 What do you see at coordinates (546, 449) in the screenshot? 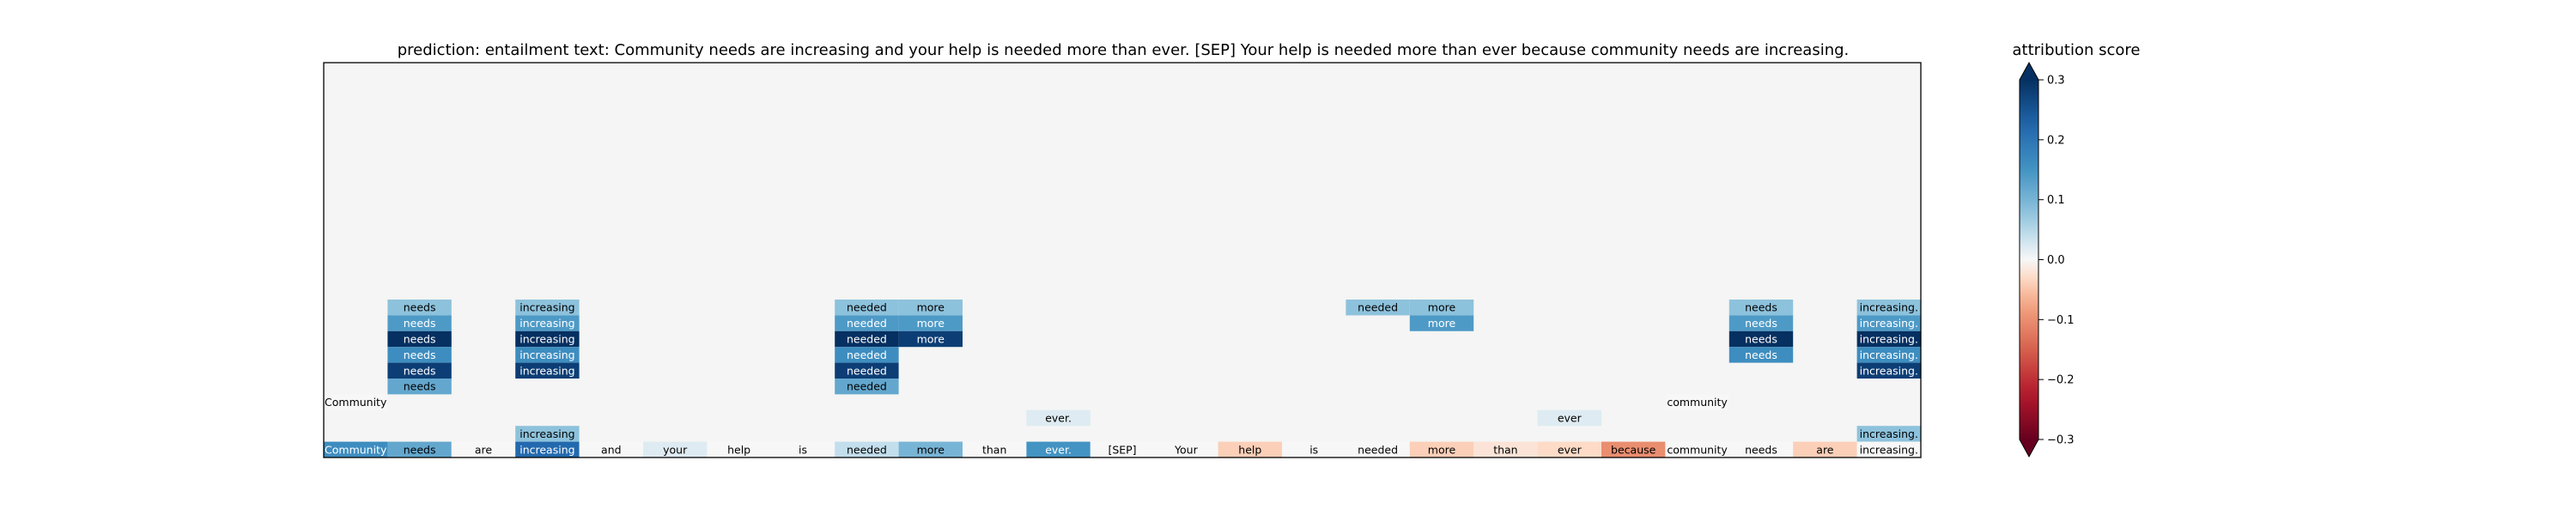
I see `token-label: increasing` at bounding box center [546, 449].